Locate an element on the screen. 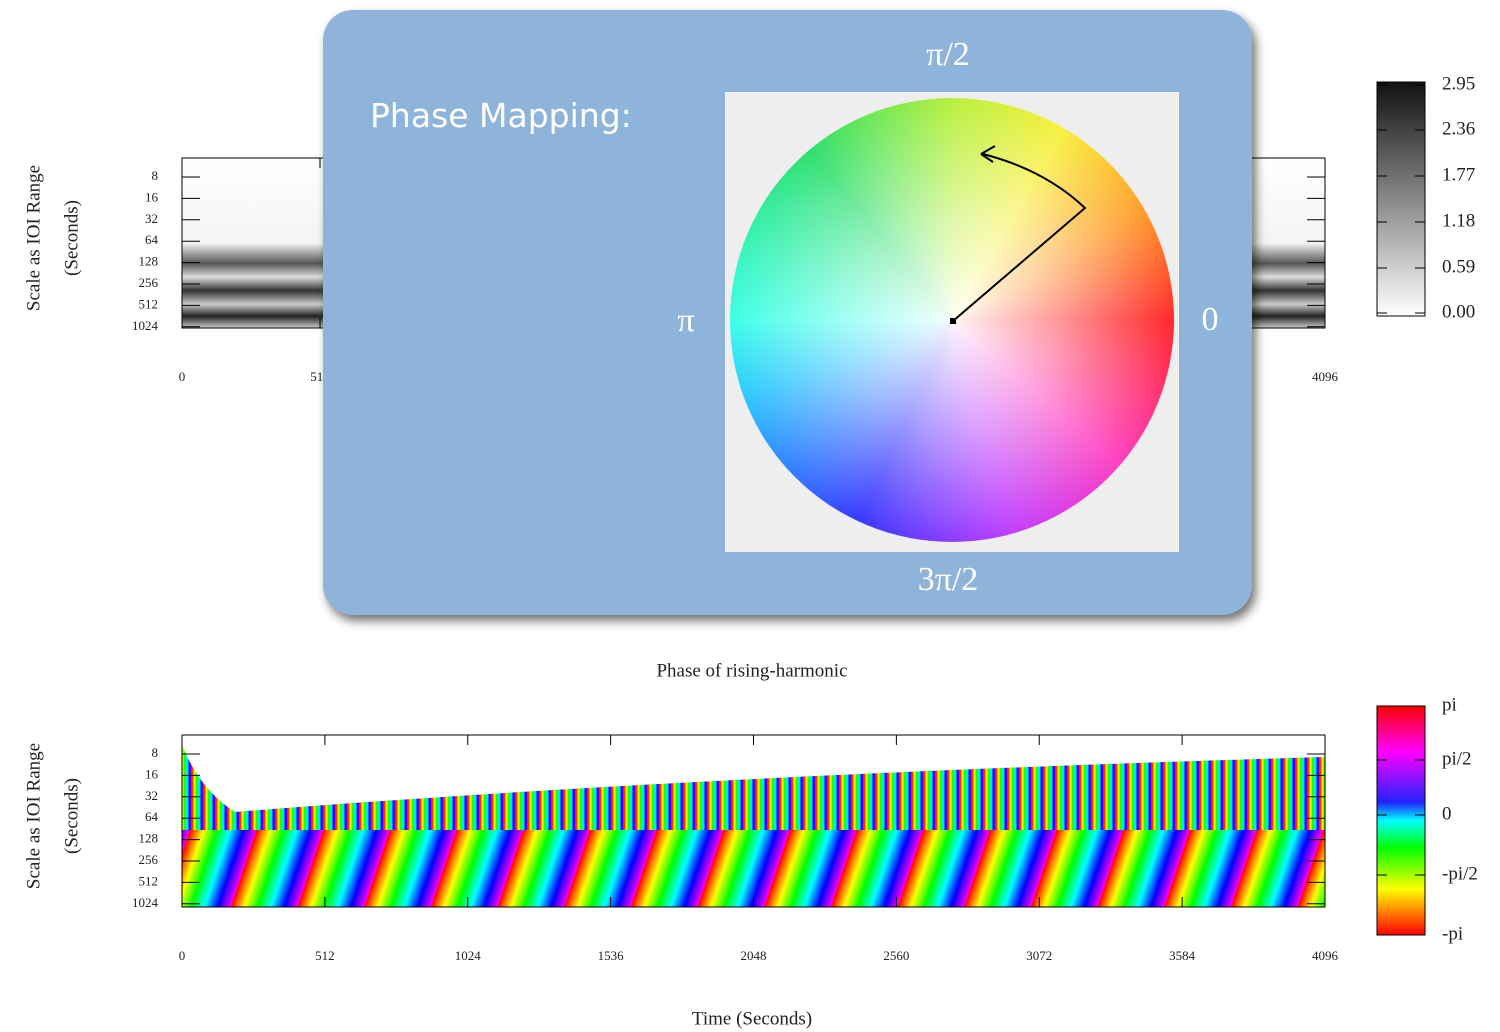  x-tick-label: 2048 is located at coordinates (754, 955).